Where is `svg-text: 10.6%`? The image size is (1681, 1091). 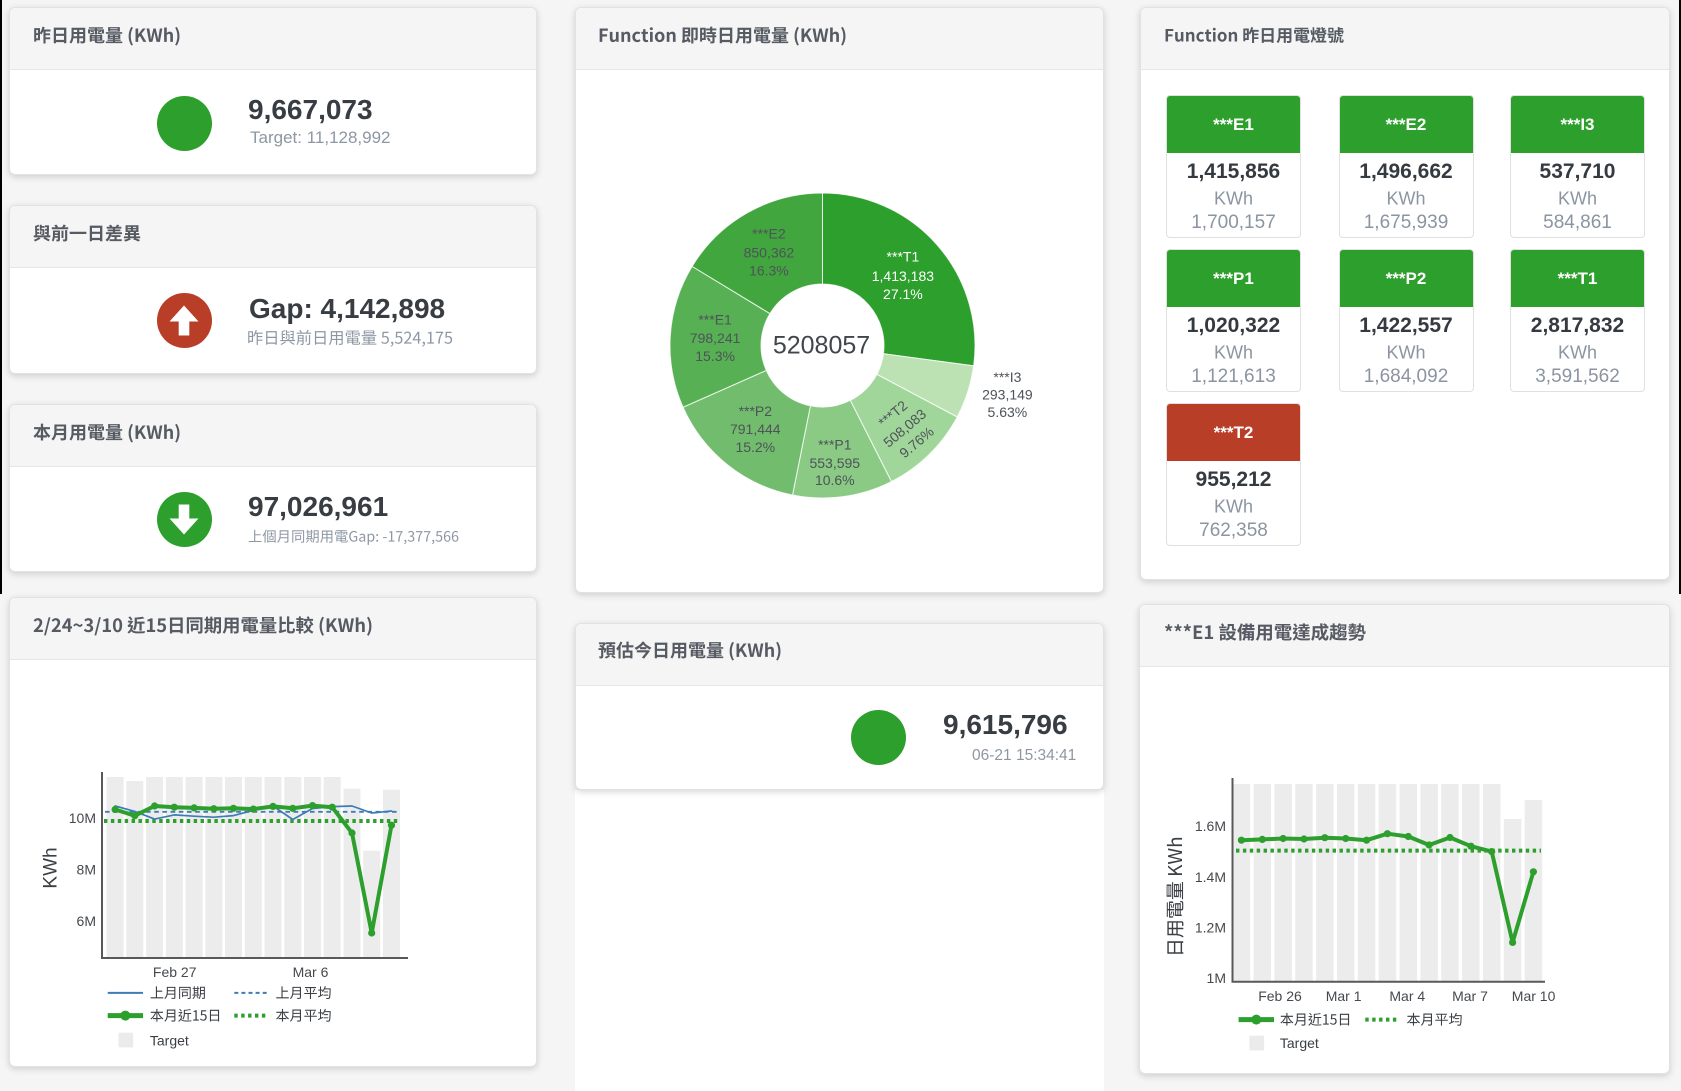 svg-text: 10.6% is located at coordinates (835, 480).